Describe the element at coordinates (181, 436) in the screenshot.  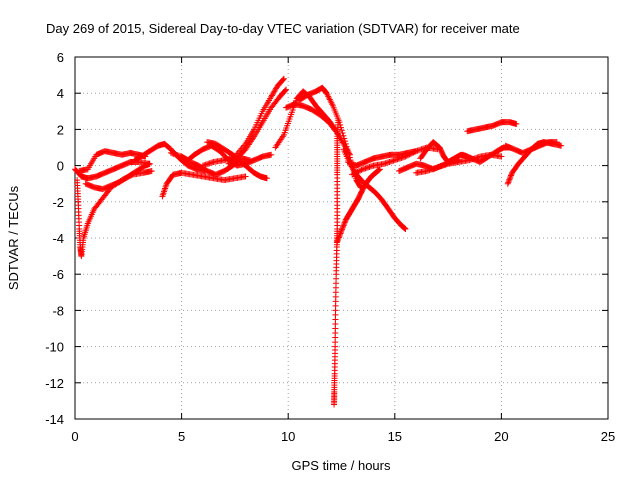
I see `x-tick-label: 5` at that location.